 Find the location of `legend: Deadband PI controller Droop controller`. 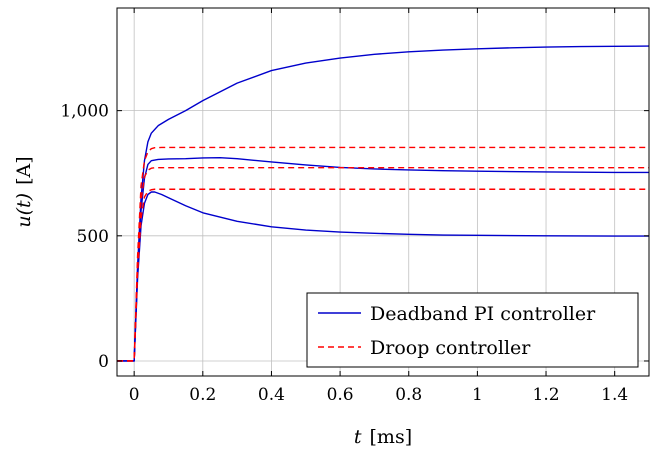

legend: Deadband PI controller Droop controller is located at coordinates (472, 330).